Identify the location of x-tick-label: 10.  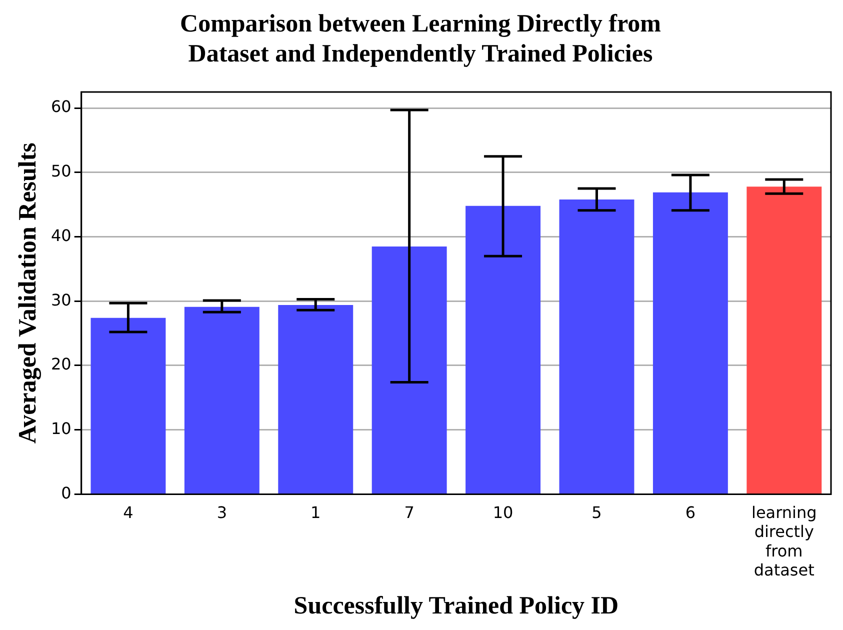
(503, 512).